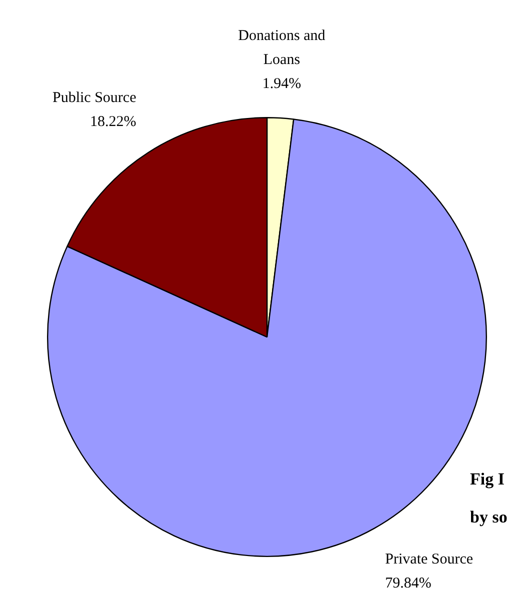 The height and width of the screenshot is (593, 524). I want to click on slice-label: Private Source, so click(429, 559).